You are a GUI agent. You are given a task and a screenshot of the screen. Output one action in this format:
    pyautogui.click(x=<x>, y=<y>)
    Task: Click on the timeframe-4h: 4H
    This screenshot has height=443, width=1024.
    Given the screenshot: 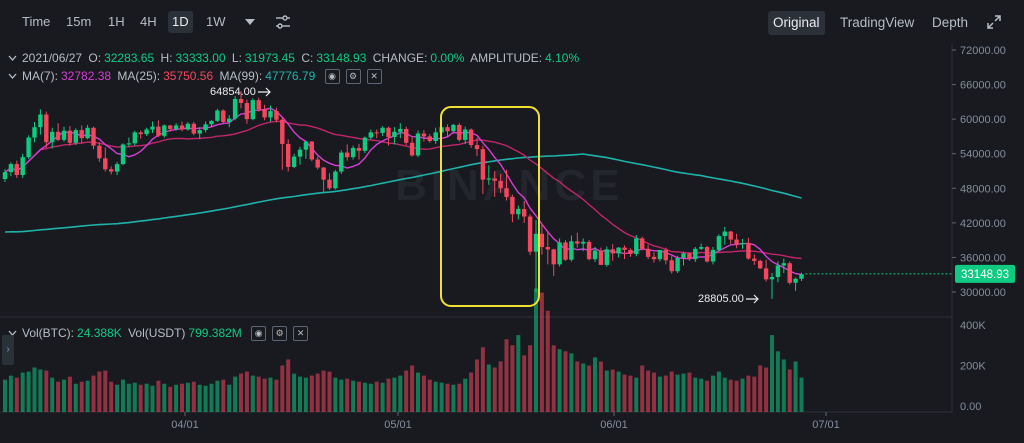 What is the action you would take?
    pyautogui.click(x=148, y=21)
    